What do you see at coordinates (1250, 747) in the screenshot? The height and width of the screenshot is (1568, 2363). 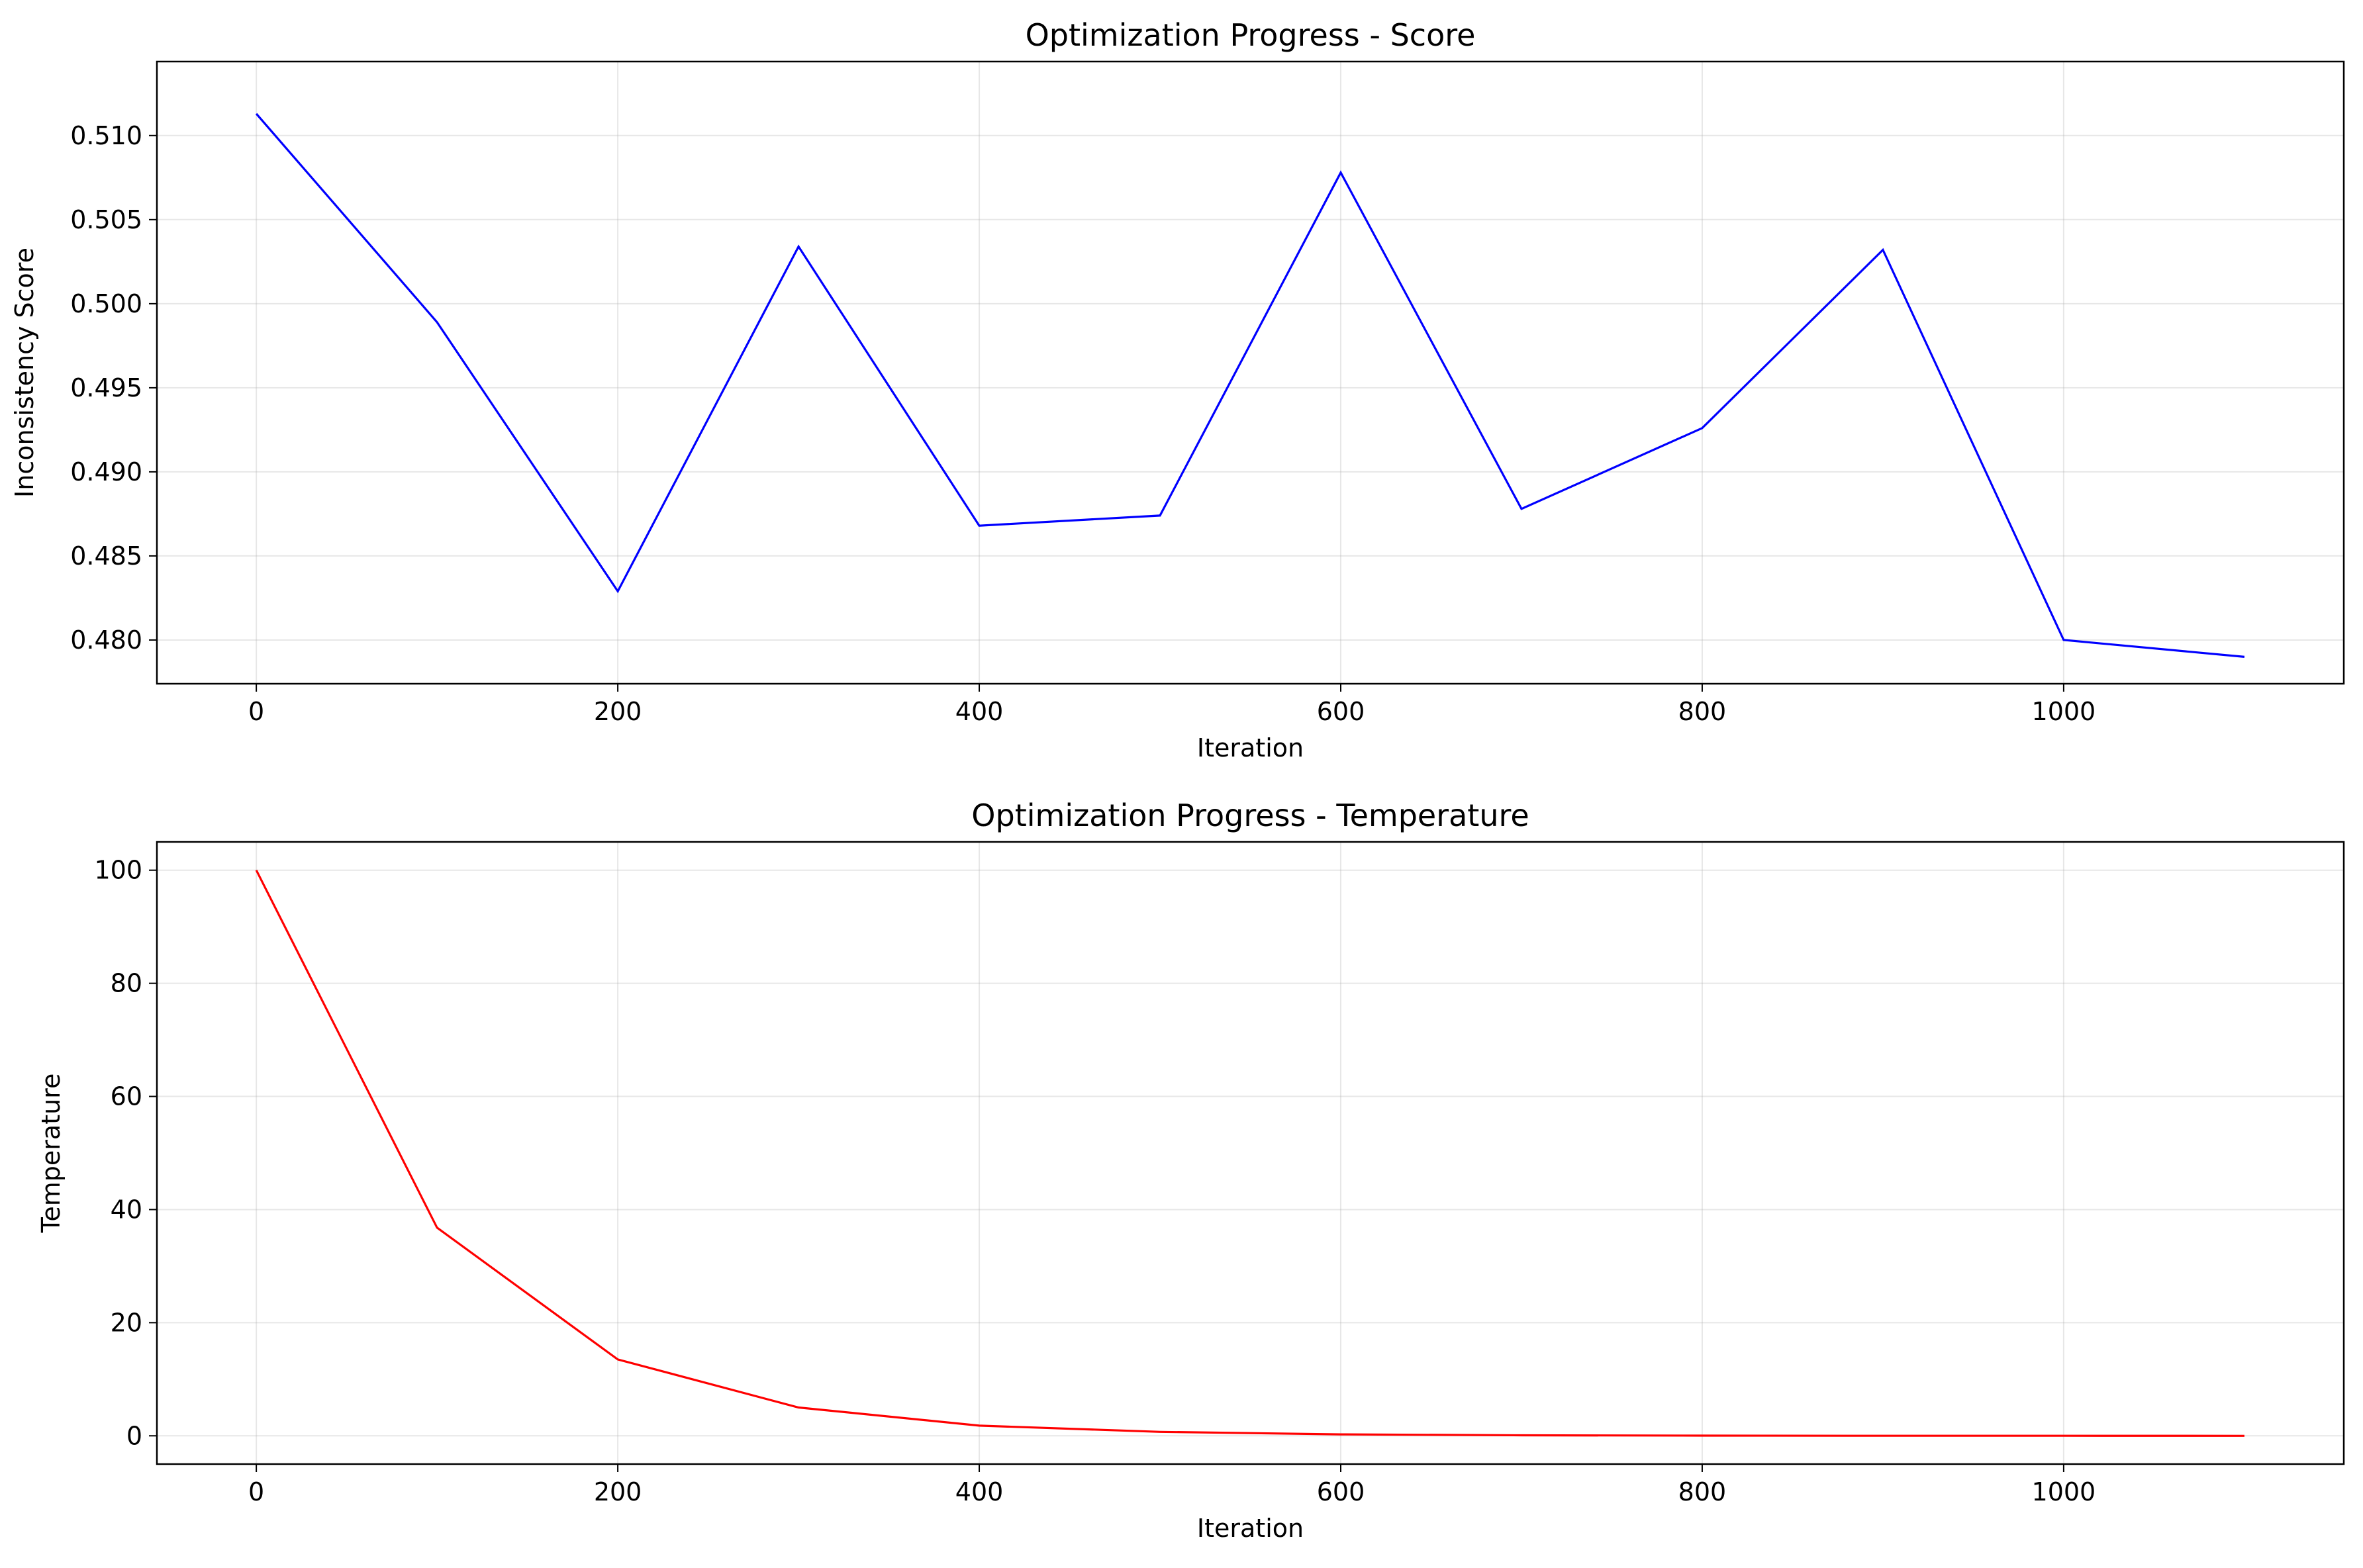 I see `score-x-axis-label: Iteration` at bounding box center [1250, 747].